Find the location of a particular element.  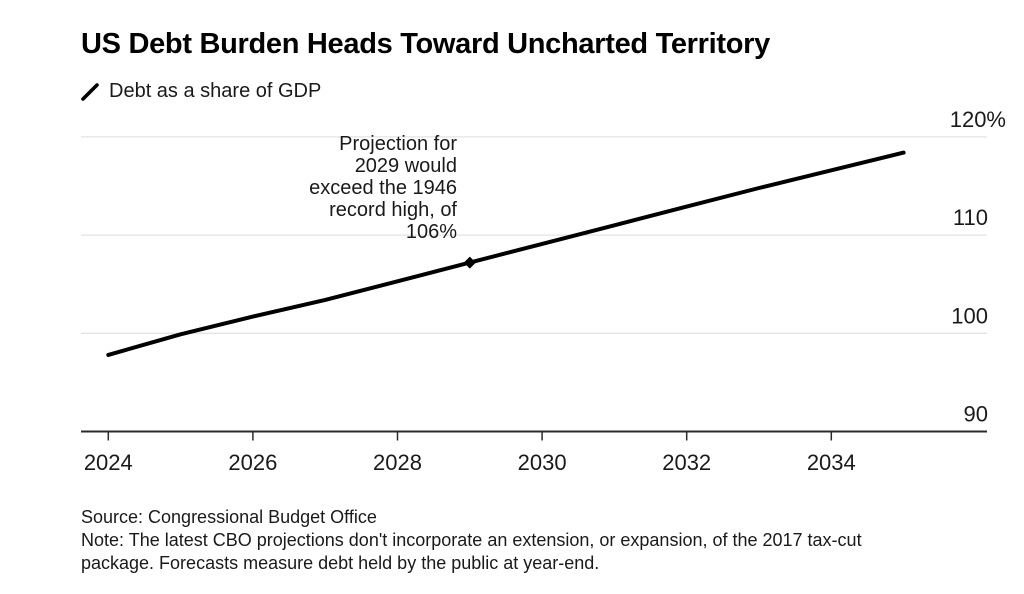

x-tick-label: 2030 is located at coordinates (542, 462).